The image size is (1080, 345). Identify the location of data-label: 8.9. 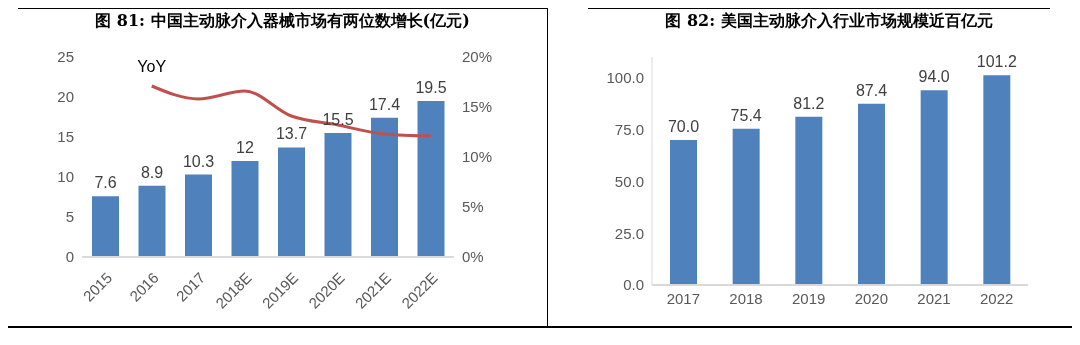
(152, 172).